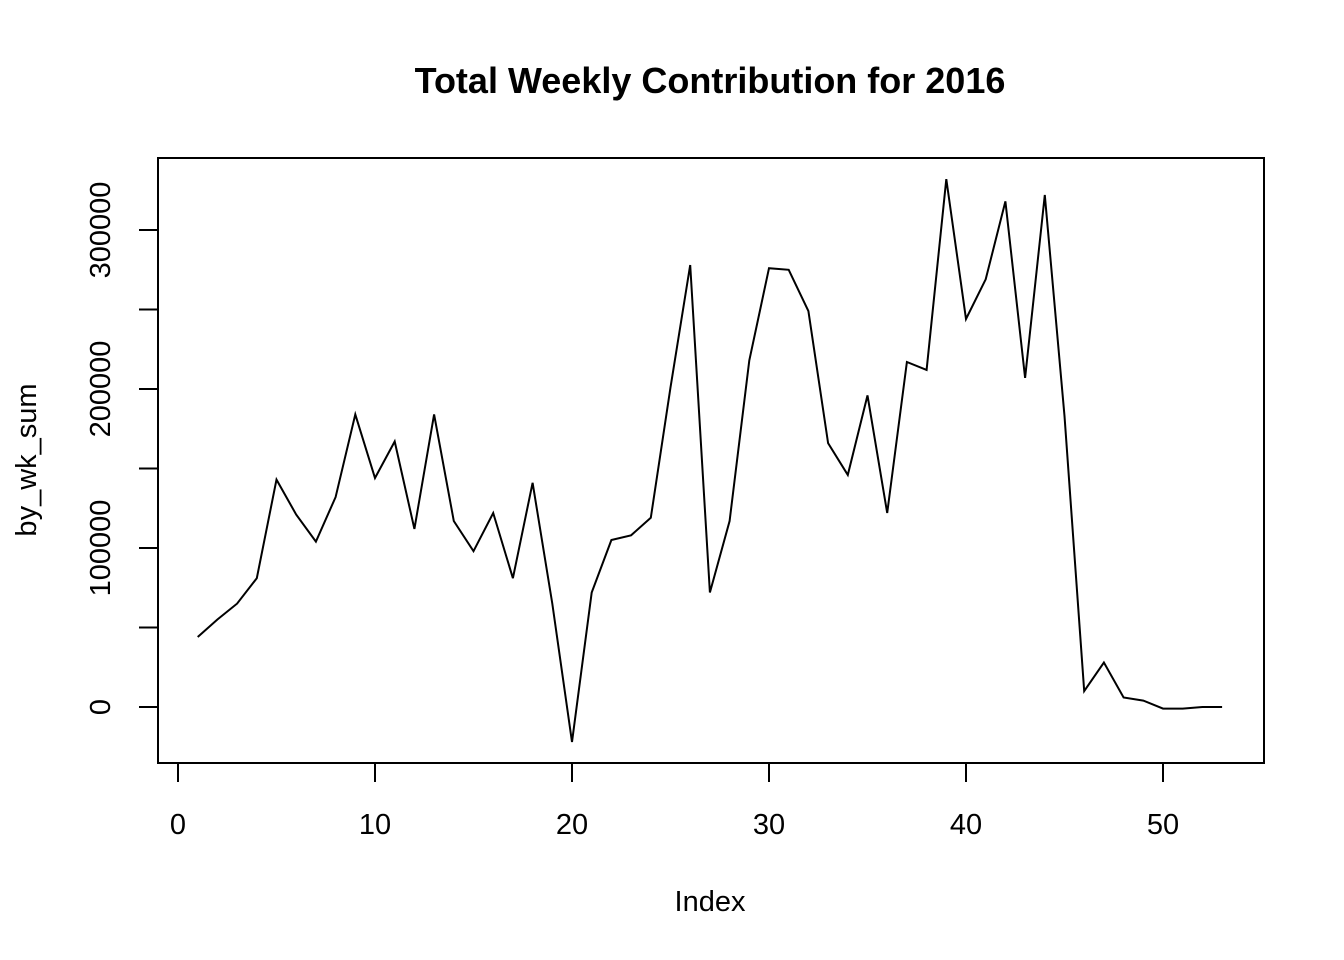 The width and height of the screenshot is (1344, 960). Describe the element at coordinates (101, 548) in the screenshot. I see `y-tick-label: 100000` at that location.